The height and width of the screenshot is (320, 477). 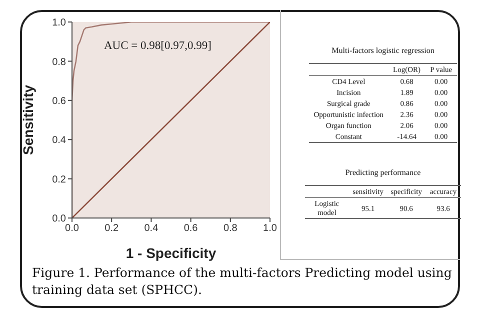 What do you see at coordinates (59, 140) in the screenshot?
I see `y-tick-label: 0.4` at bounding box center [59, 140].